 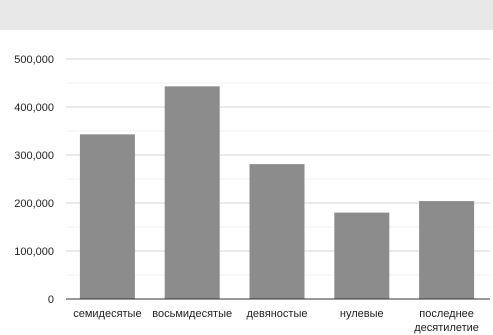 What do you see at coordinates (51, 300) in the screenshot?
I see `y-tick-label: 0` at bounding box center [51, 300].